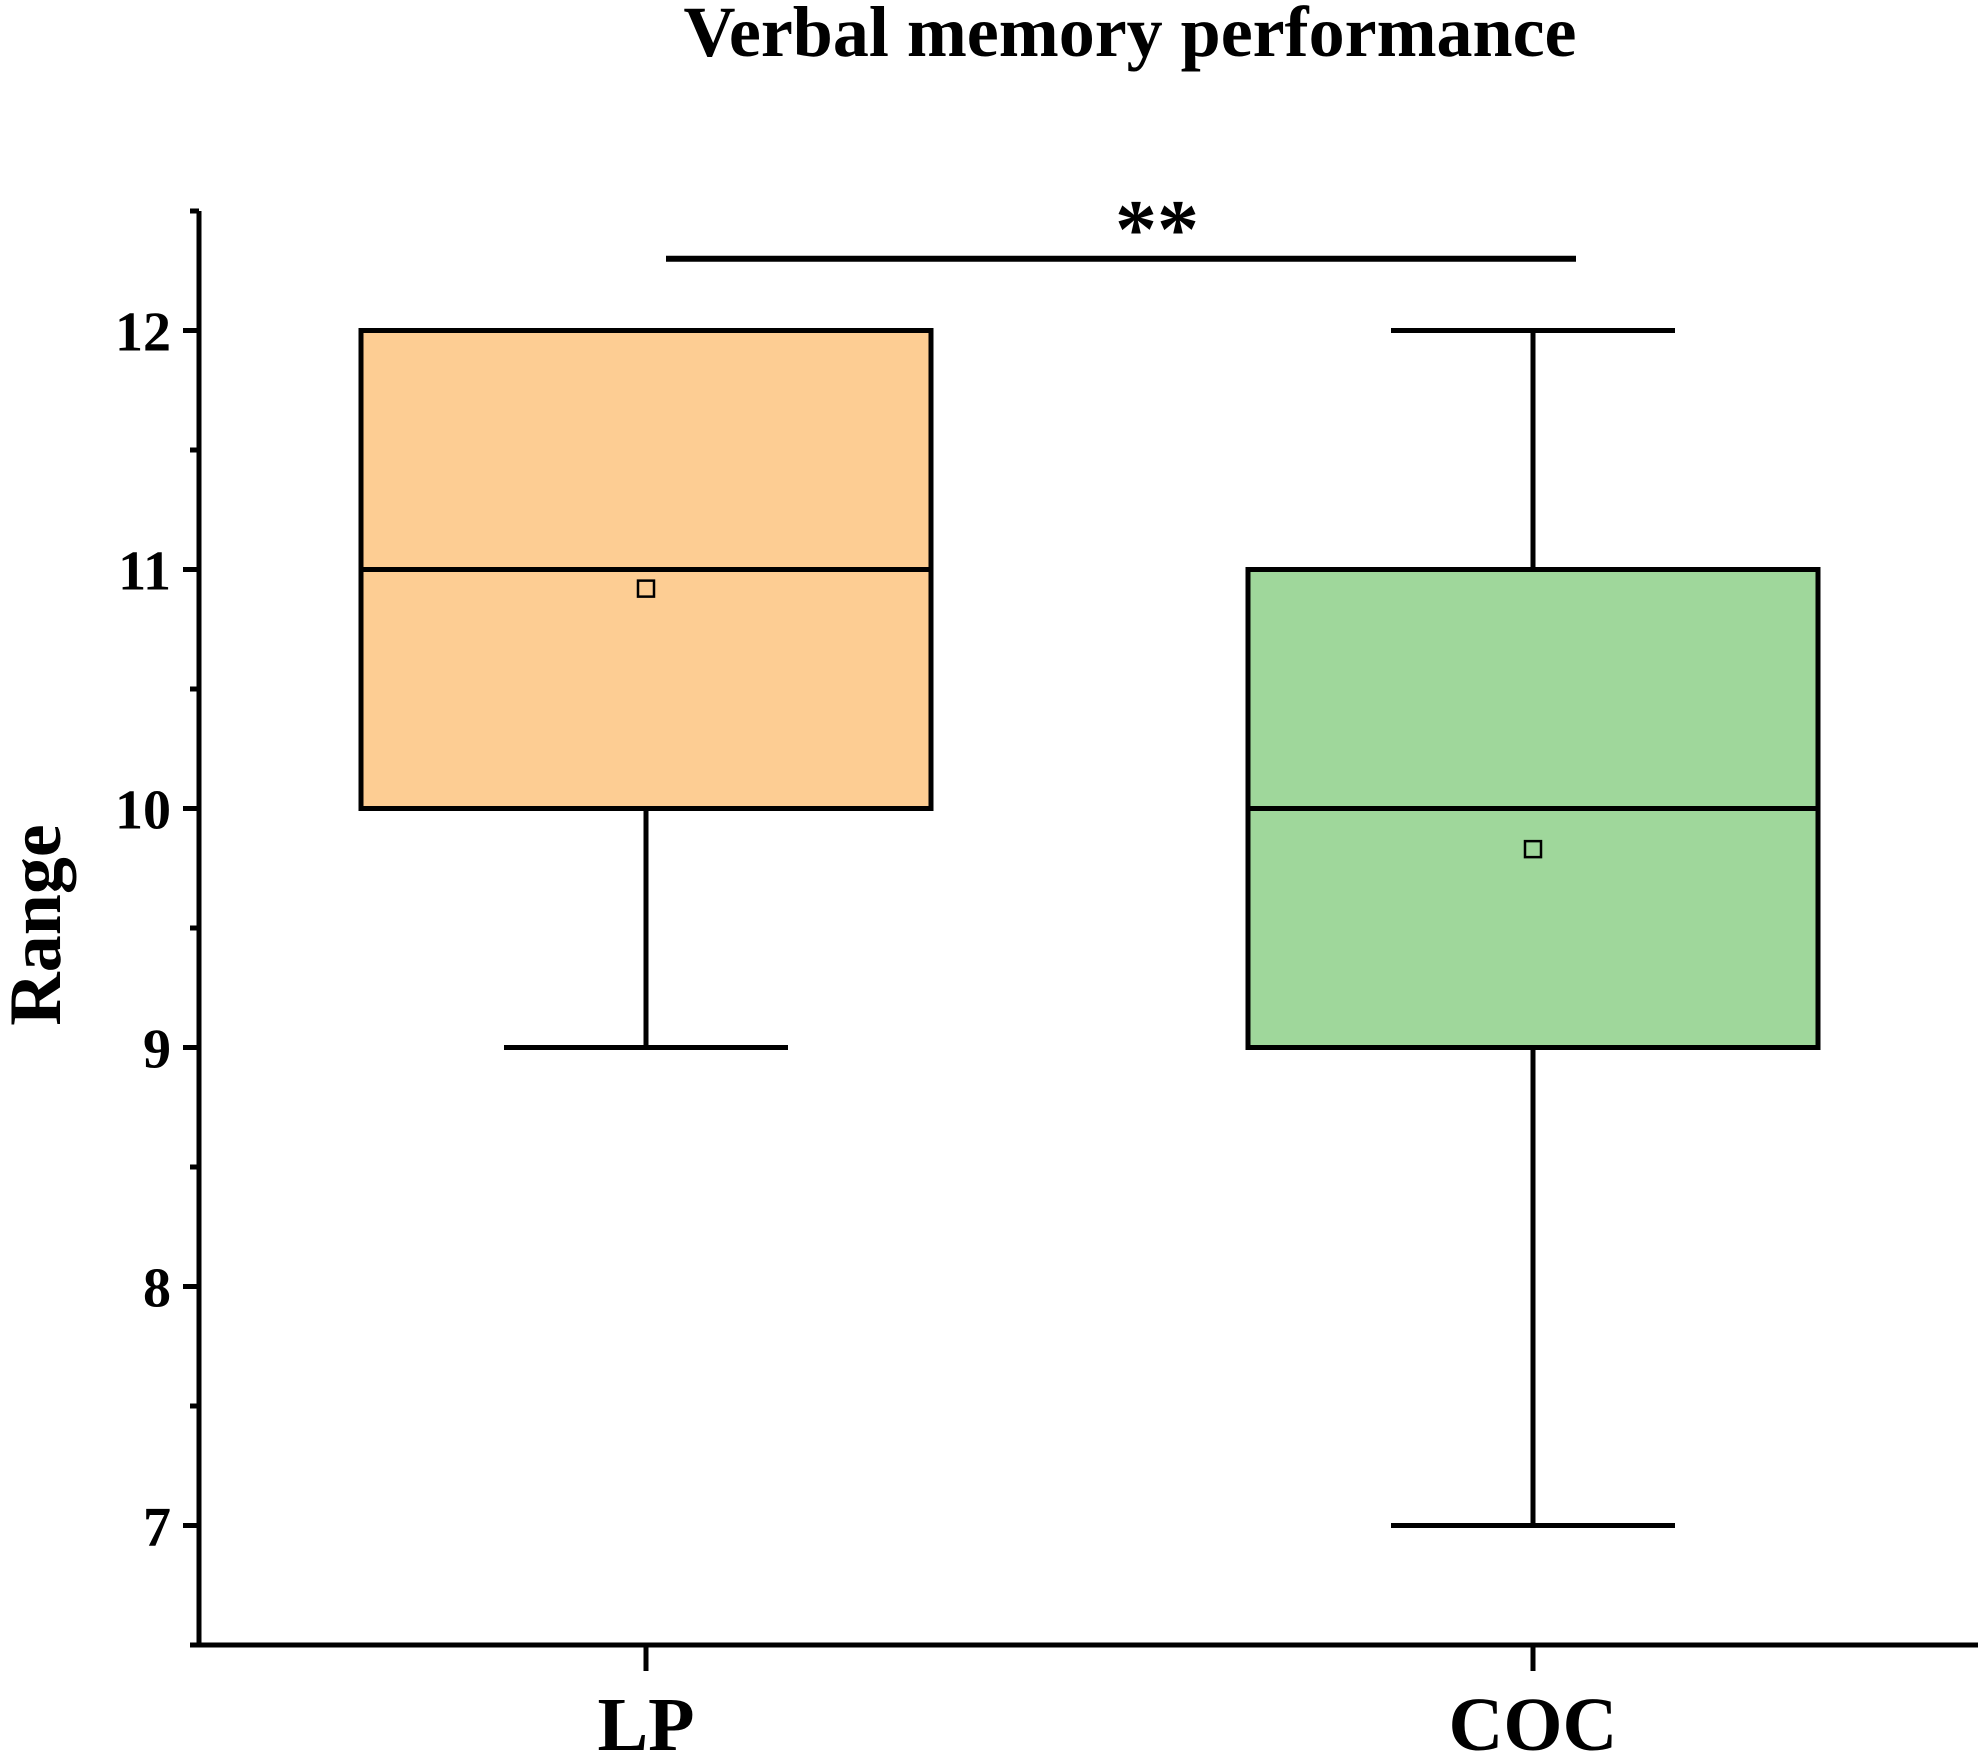 This screenshot has width=1983, height=1757. What do you see at coordinates (144, 572) in the screenshot?
I see `y-tick-label: 11` at bounding box center [144, 572].